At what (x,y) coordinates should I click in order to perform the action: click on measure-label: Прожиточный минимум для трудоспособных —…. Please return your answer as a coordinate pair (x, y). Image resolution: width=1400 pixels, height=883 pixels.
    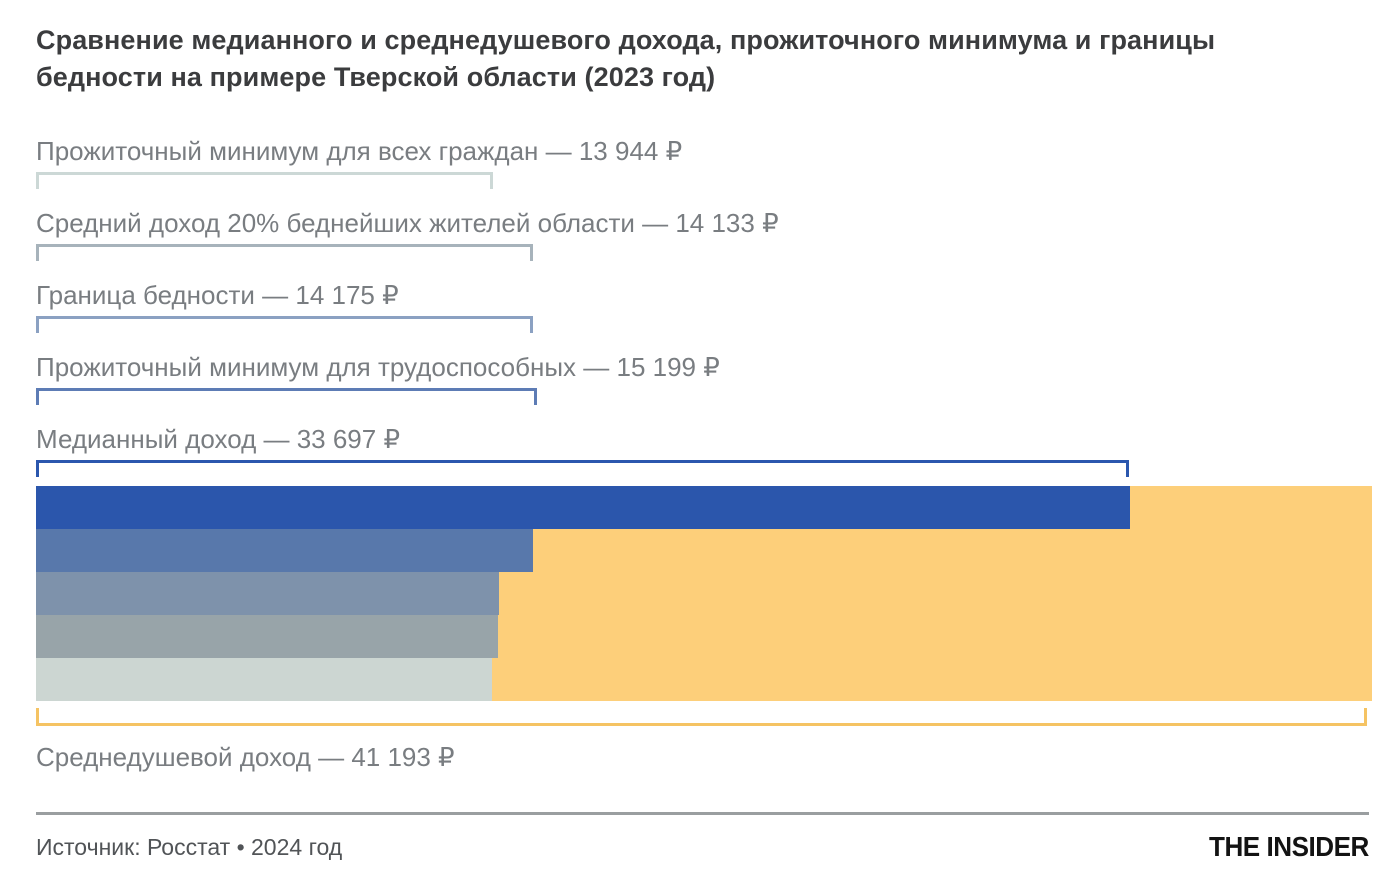
    Looking at the image, I should click on (378, 367).